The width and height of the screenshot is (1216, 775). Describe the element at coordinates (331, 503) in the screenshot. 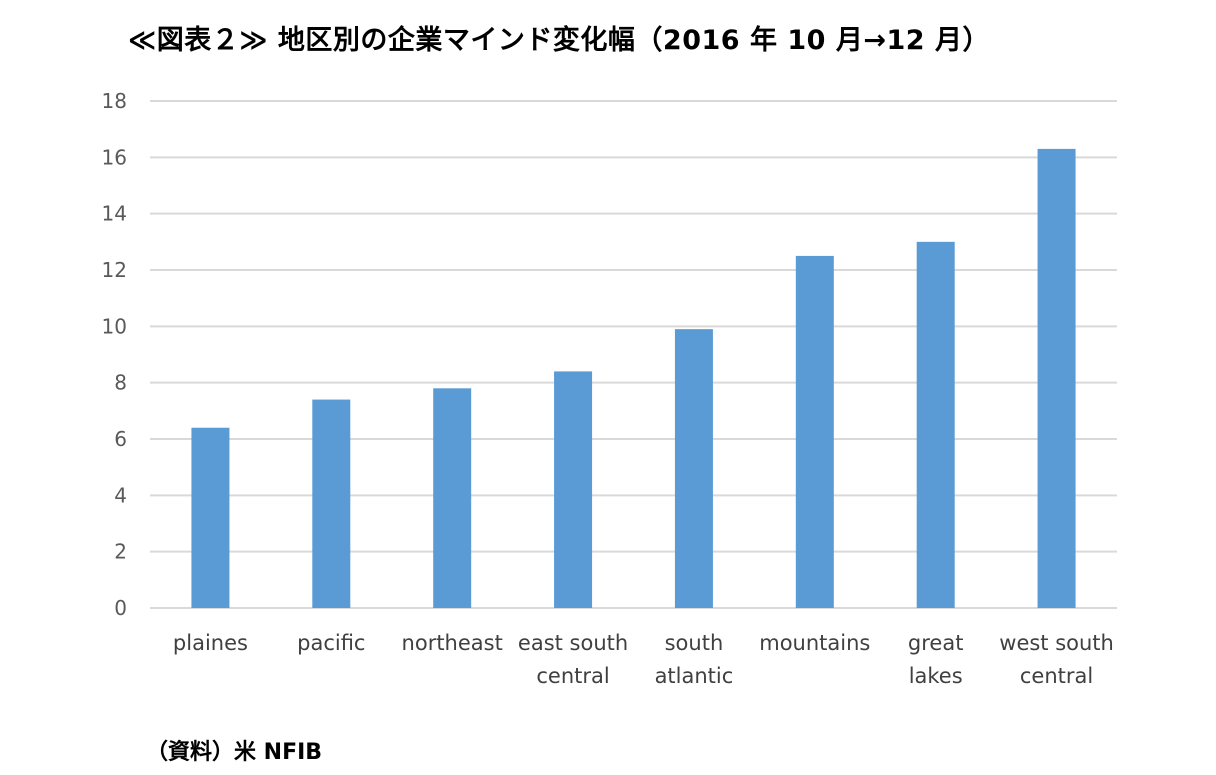

I see `bar-pacific` at that location.